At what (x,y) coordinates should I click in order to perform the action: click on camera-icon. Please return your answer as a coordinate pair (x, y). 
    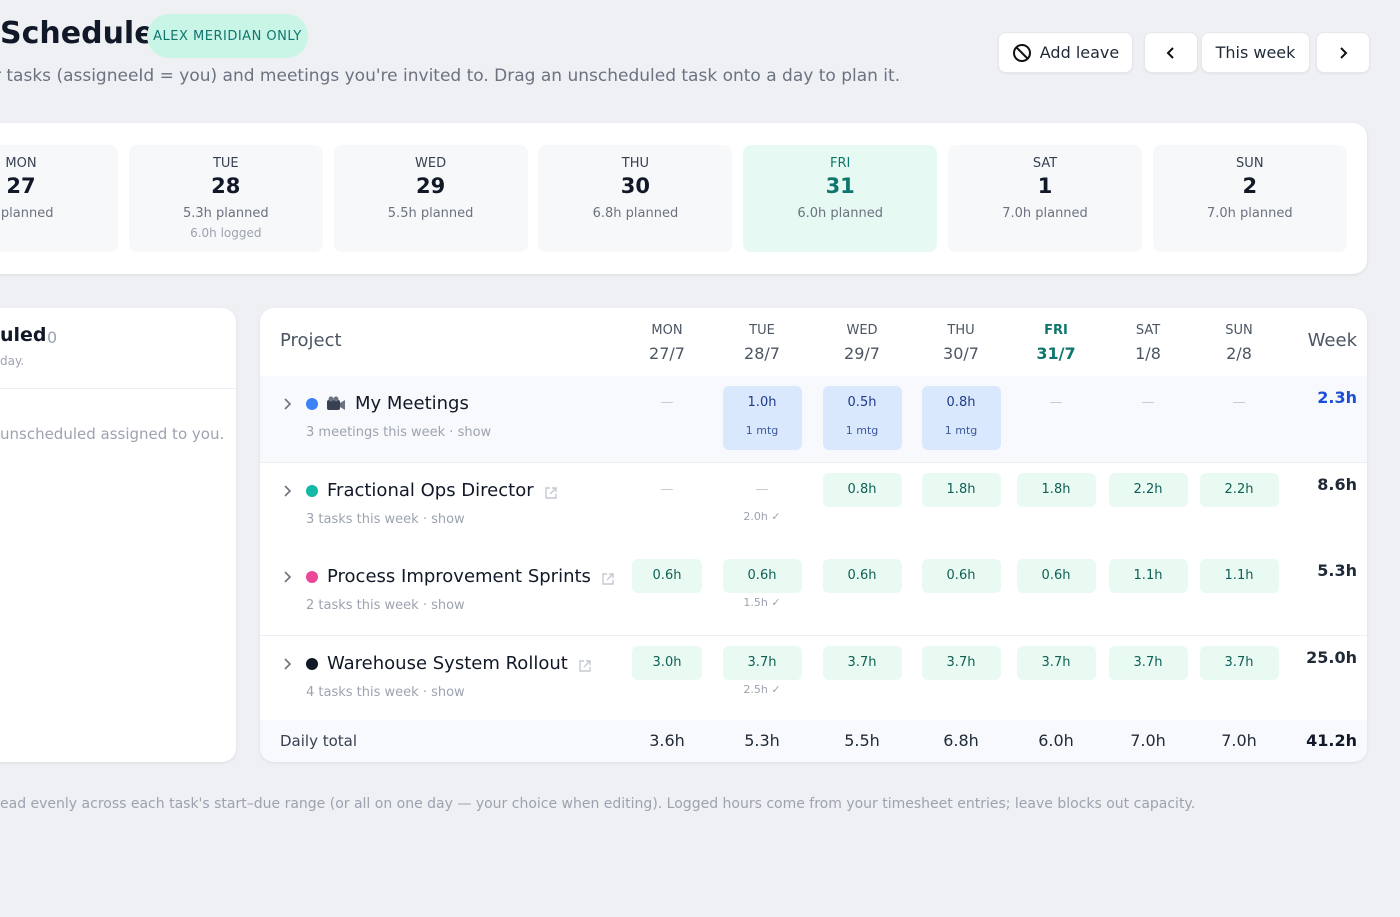
    Looking at the image, I should click on (336, 406).